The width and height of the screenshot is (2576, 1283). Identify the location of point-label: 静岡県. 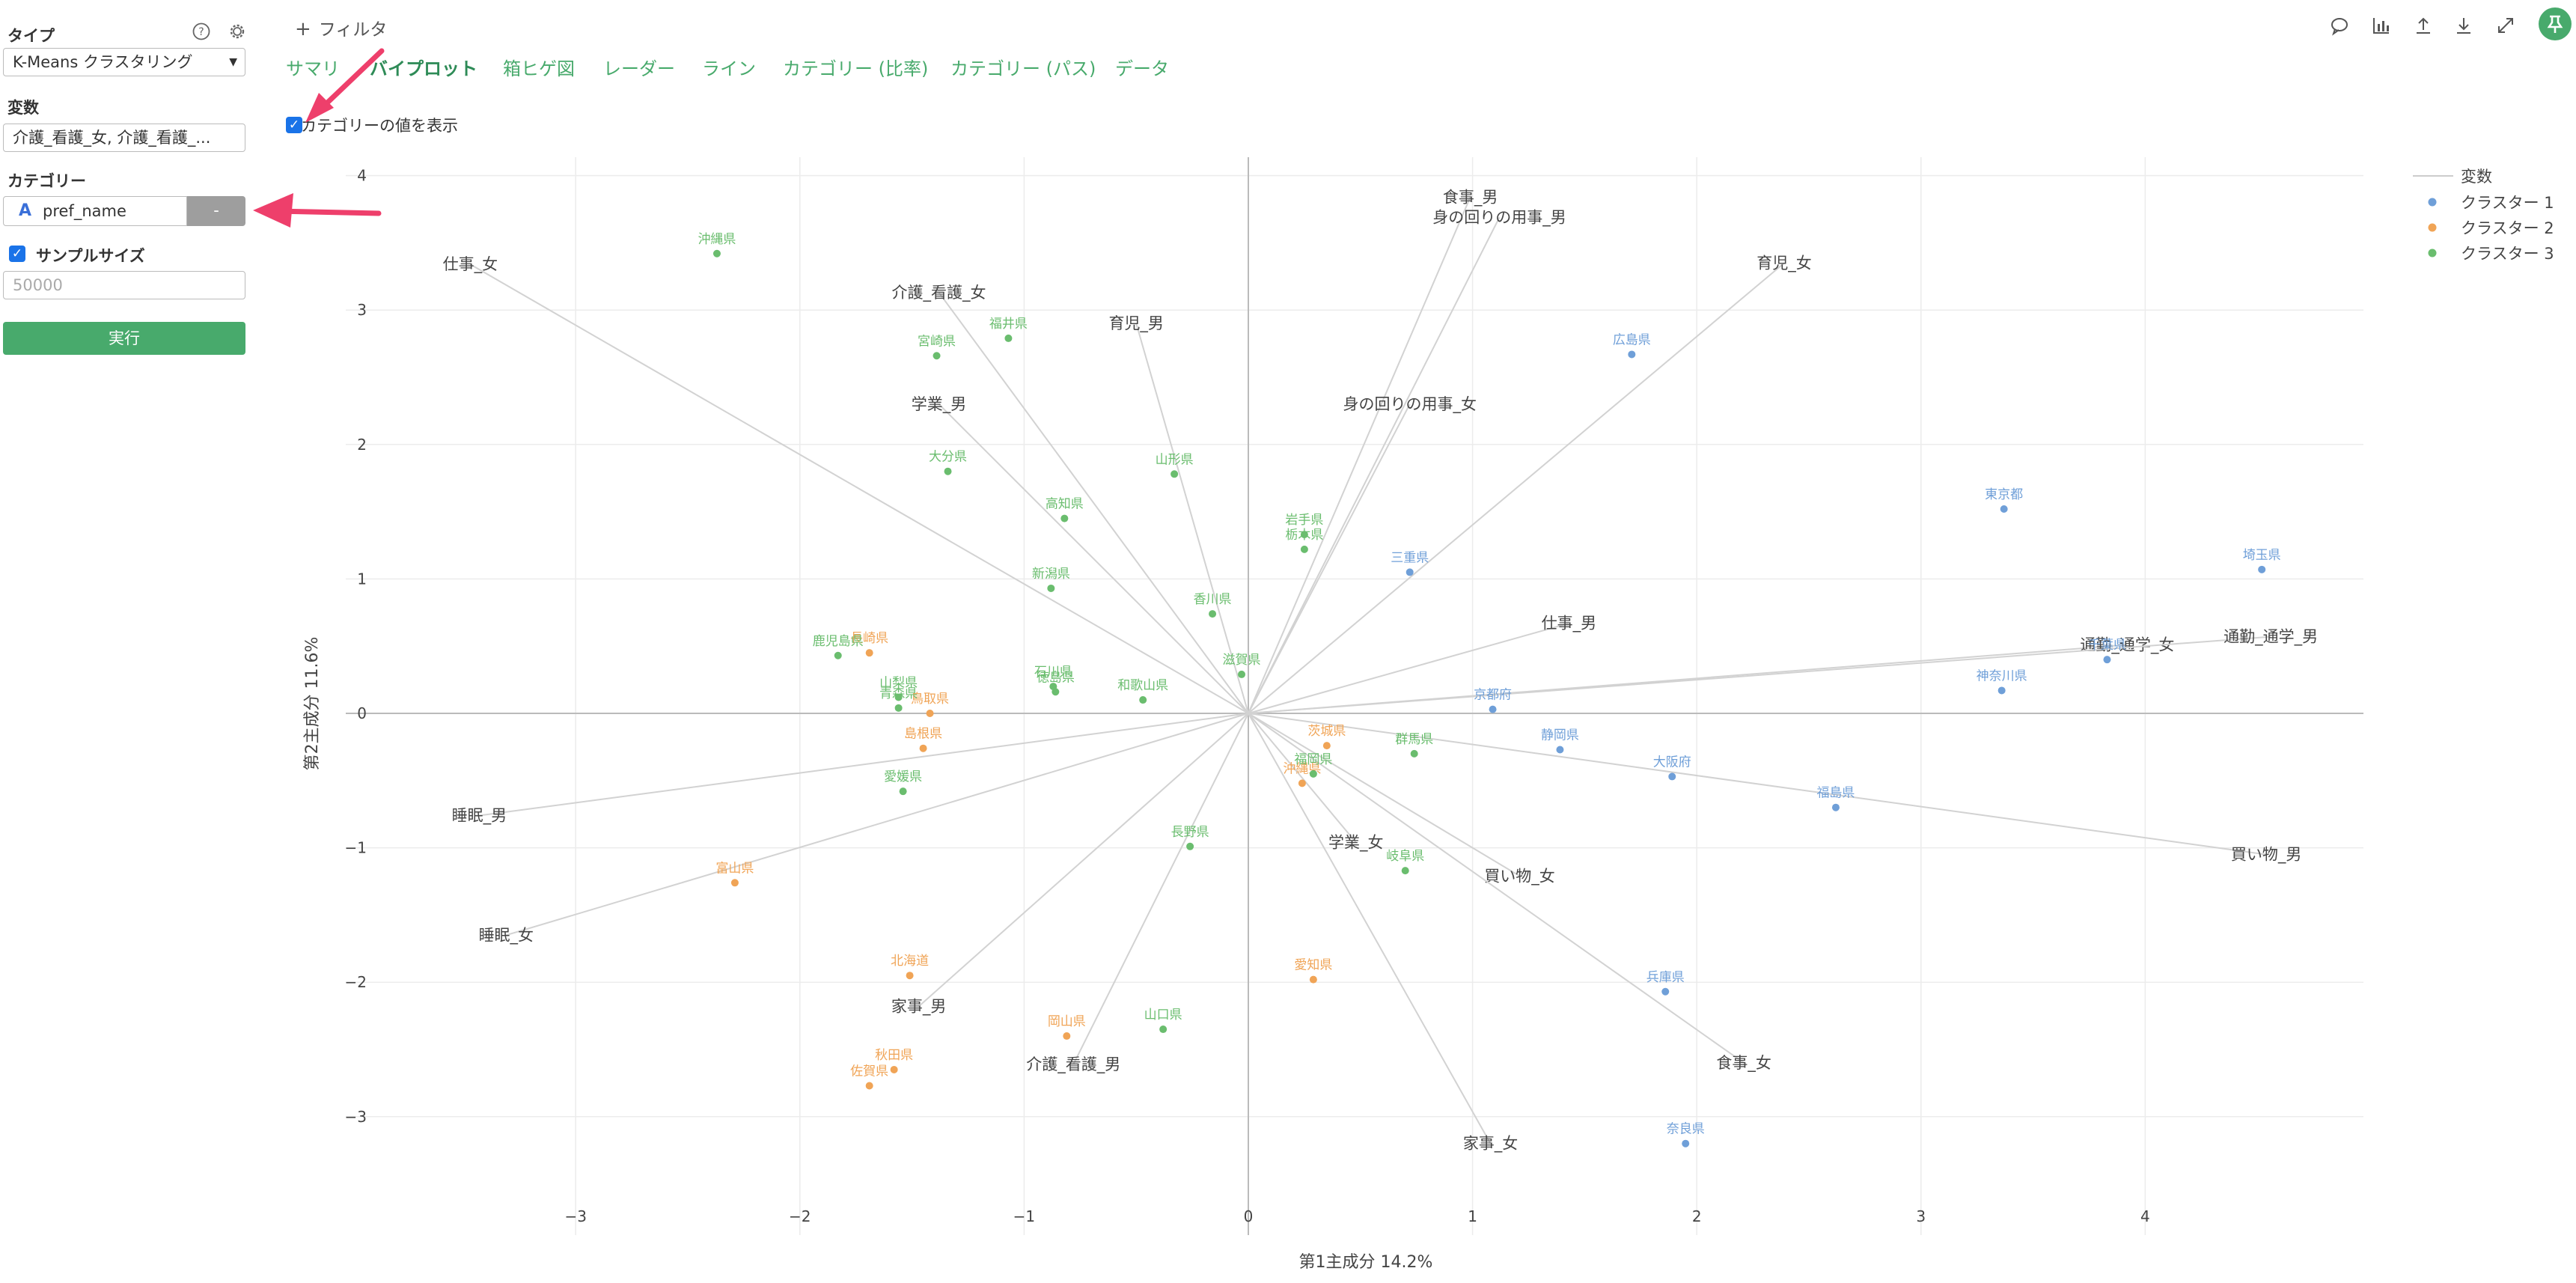
(1560, 735).